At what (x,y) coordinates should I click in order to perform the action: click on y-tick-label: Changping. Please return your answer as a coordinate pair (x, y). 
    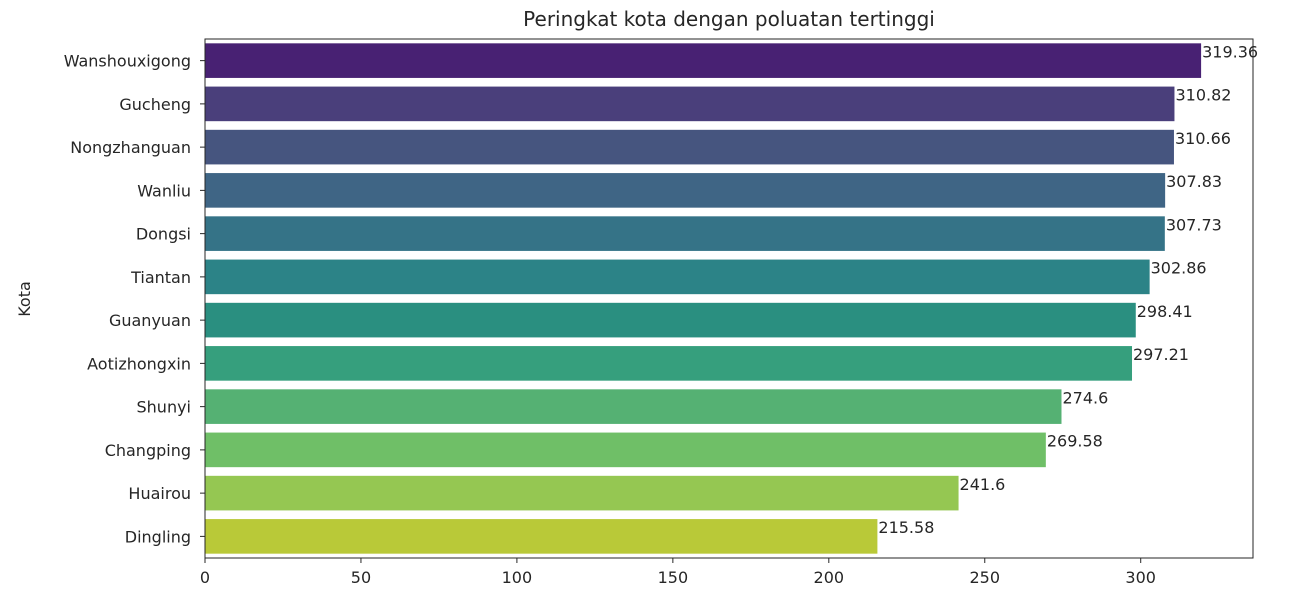
    Looking at the image, I should click on (148, 450).